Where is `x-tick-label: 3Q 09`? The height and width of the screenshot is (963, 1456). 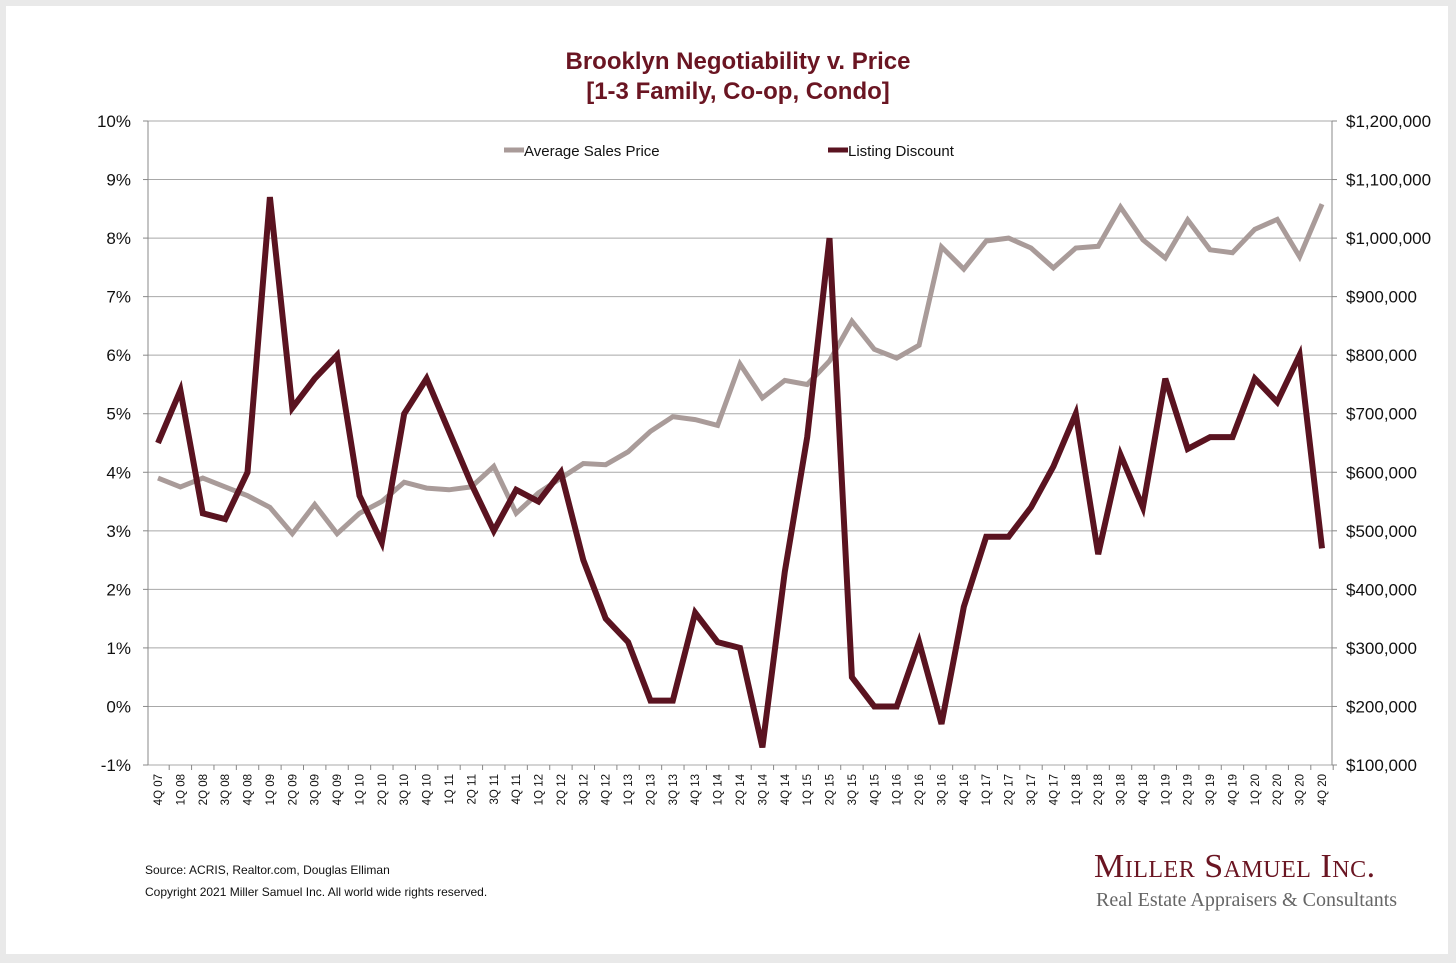 x-tick-label: 3Q 09 is located at coordinates (316, 789).